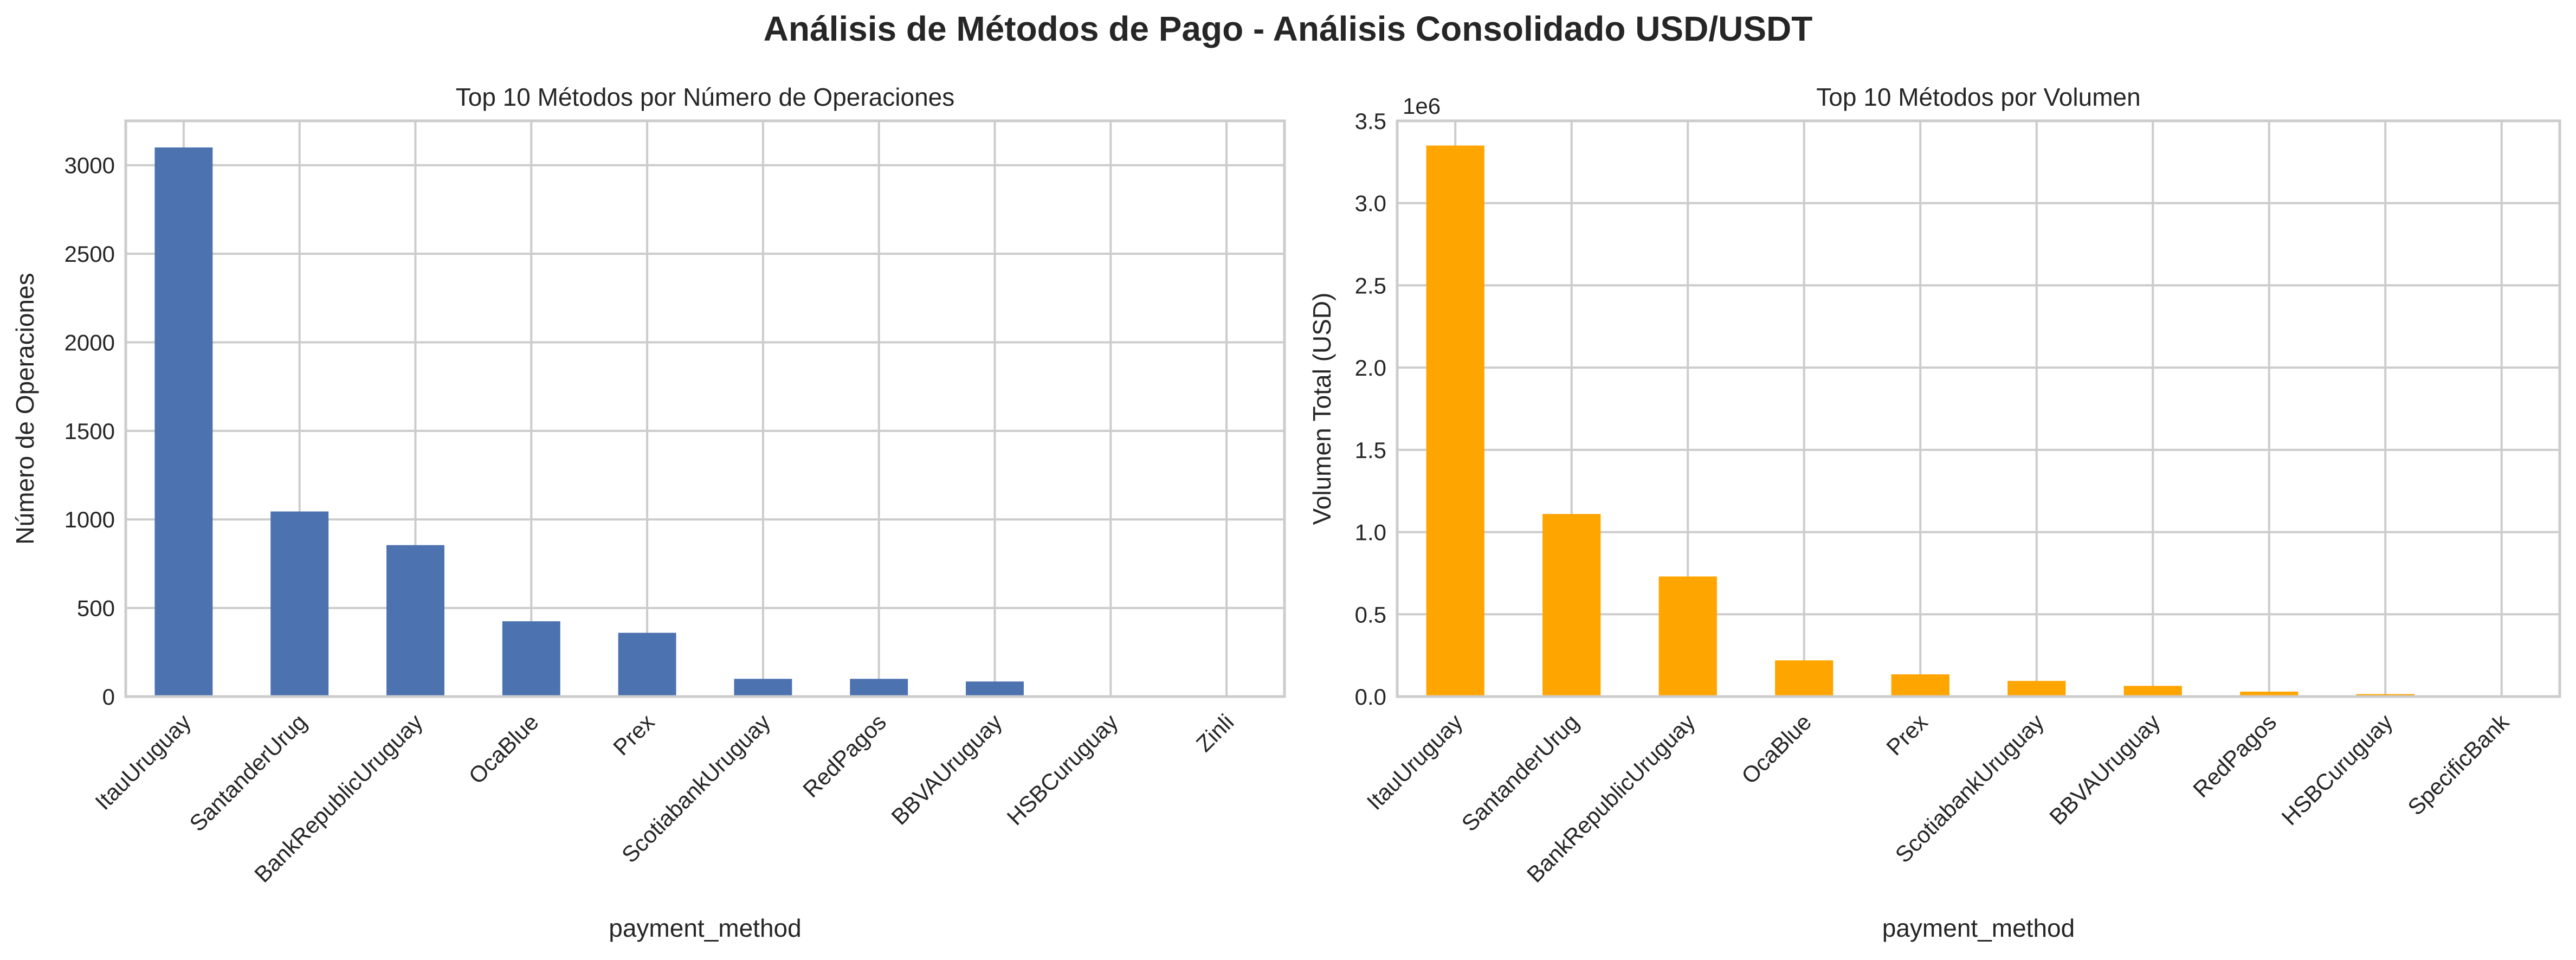 The height and width of the screenshot is (960, 2576). Describe the element at coordinates (1370, 203) in the screenshot. I see `y-tick-label: 3.0` at that location.